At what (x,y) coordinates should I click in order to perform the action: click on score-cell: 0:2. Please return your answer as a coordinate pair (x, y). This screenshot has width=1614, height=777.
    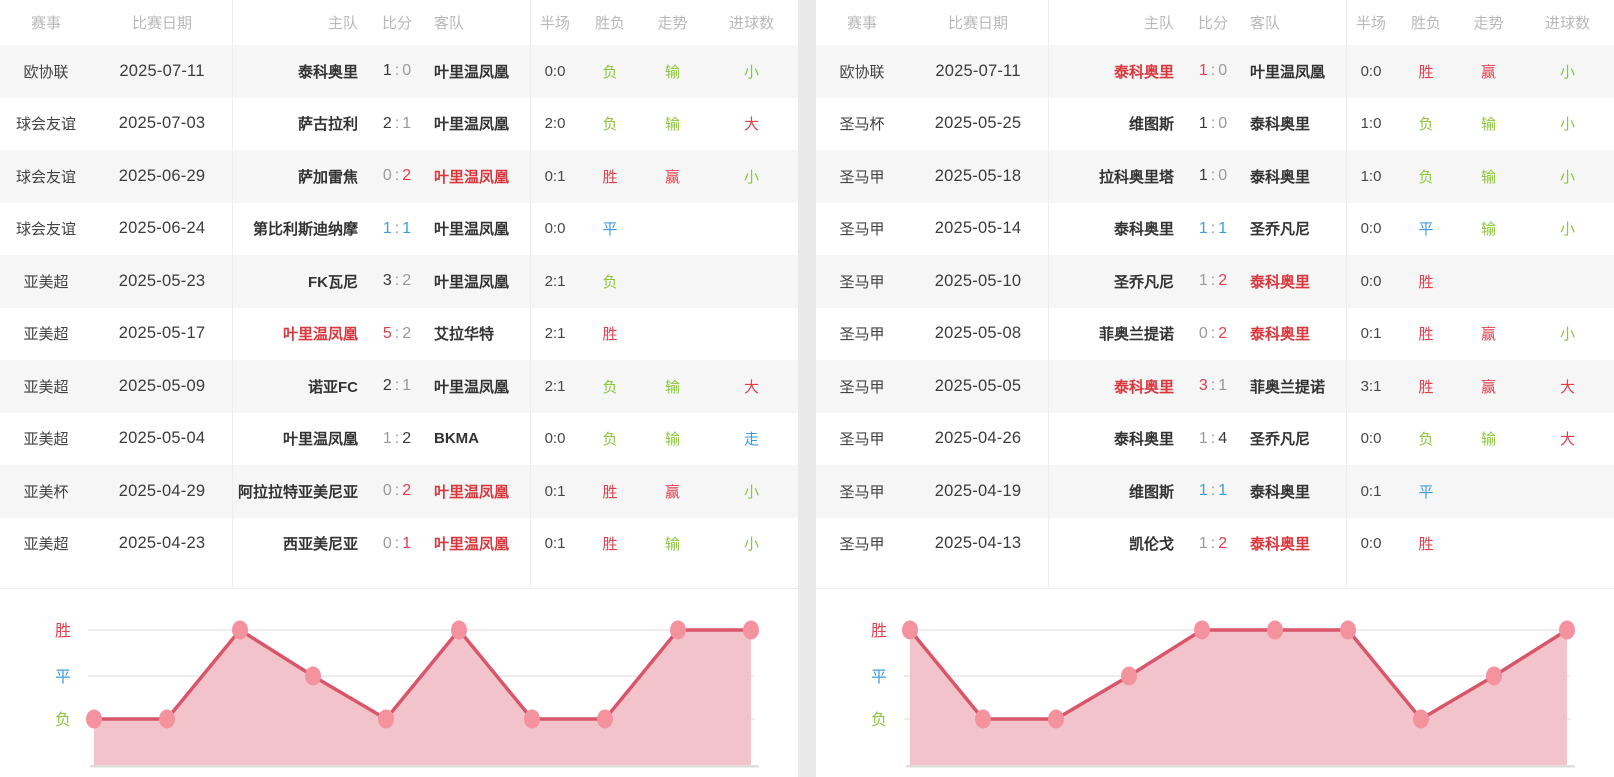
    Looking at the image, I should click on (397, 491).